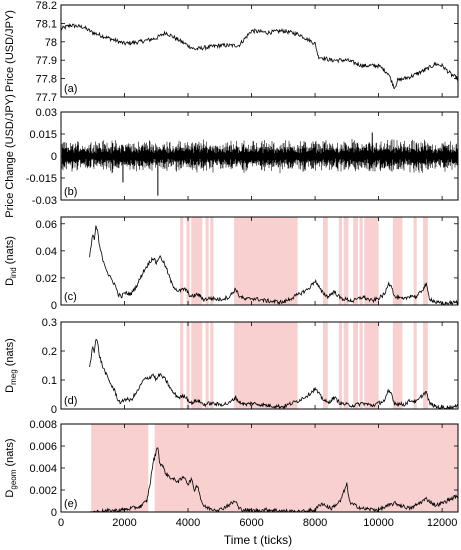 Image resolution: width=461 pixels, height=550 pixels. I want to click on x-axis-label: Time t (ticks), so click(258, 540).